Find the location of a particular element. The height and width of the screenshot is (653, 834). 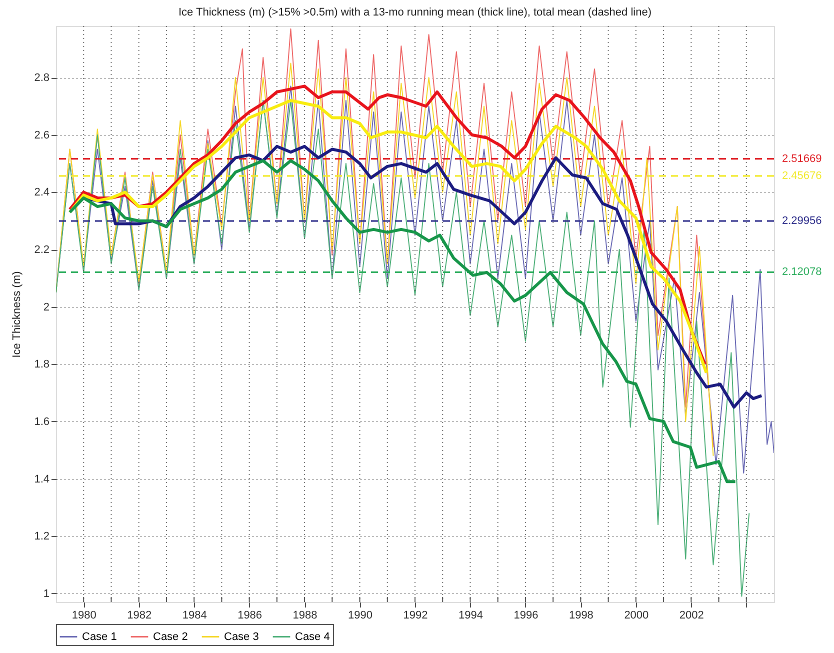

legend-label: Case 3 is located at coordinates (241, 636).